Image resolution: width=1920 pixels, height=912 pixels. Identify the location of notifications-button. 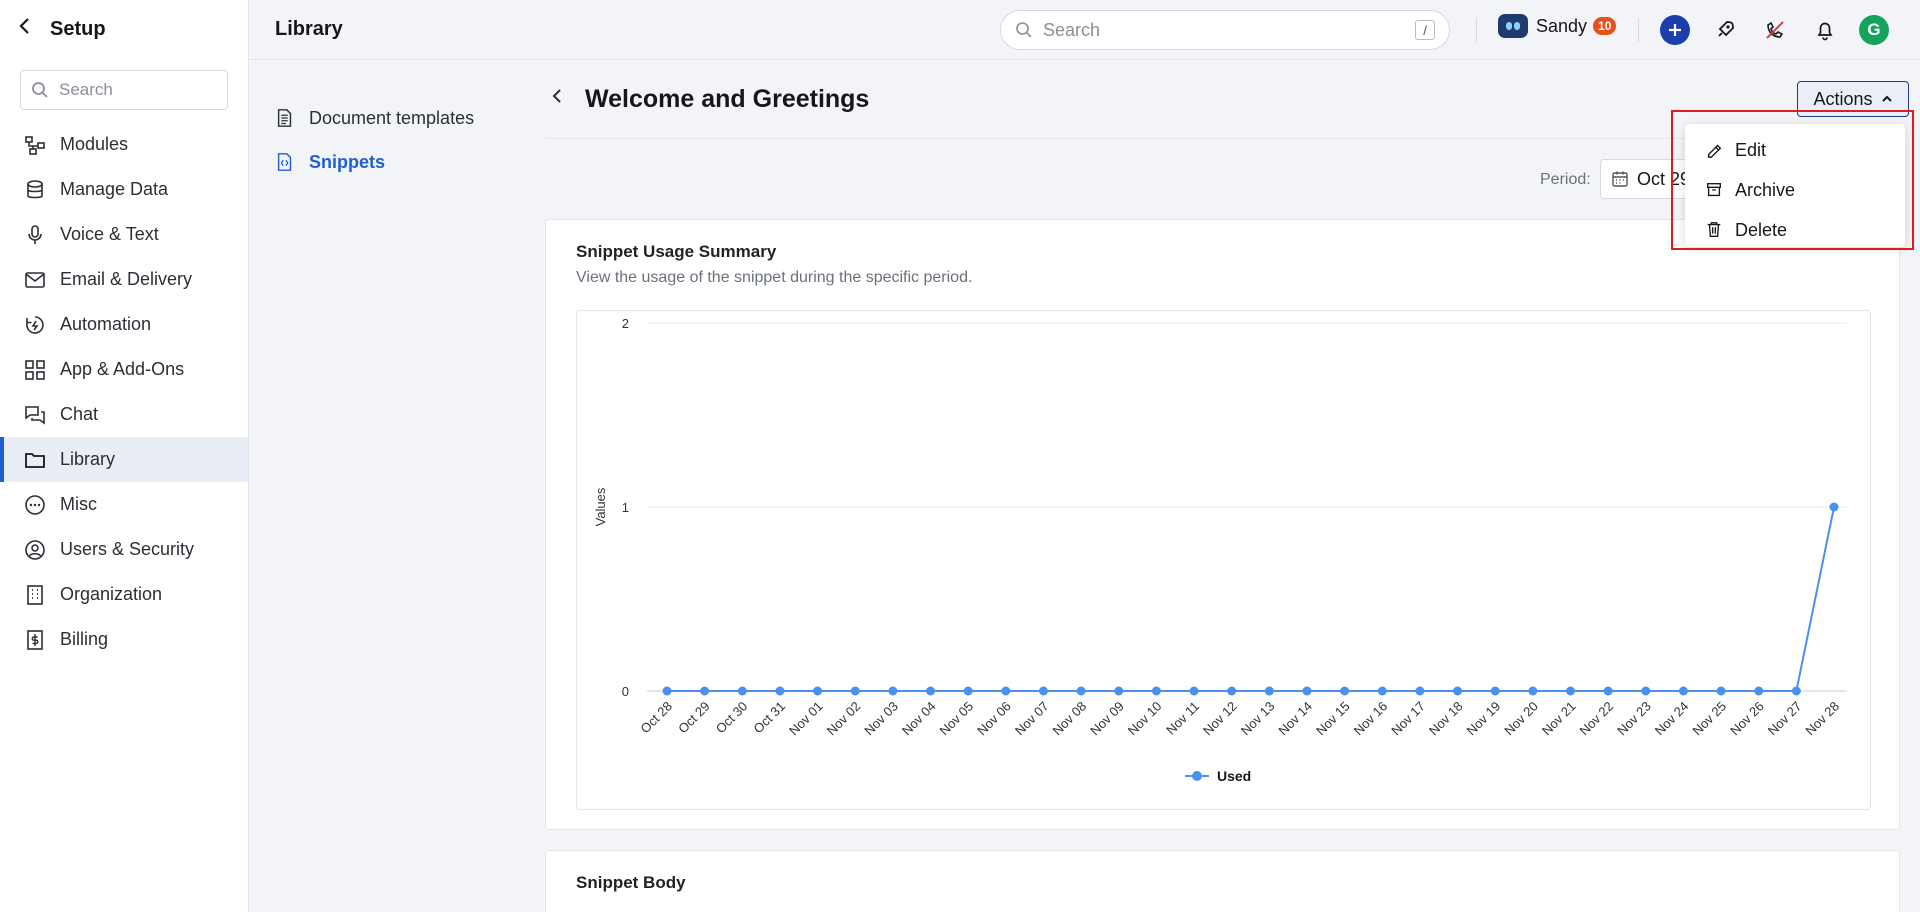
(1825, 30).